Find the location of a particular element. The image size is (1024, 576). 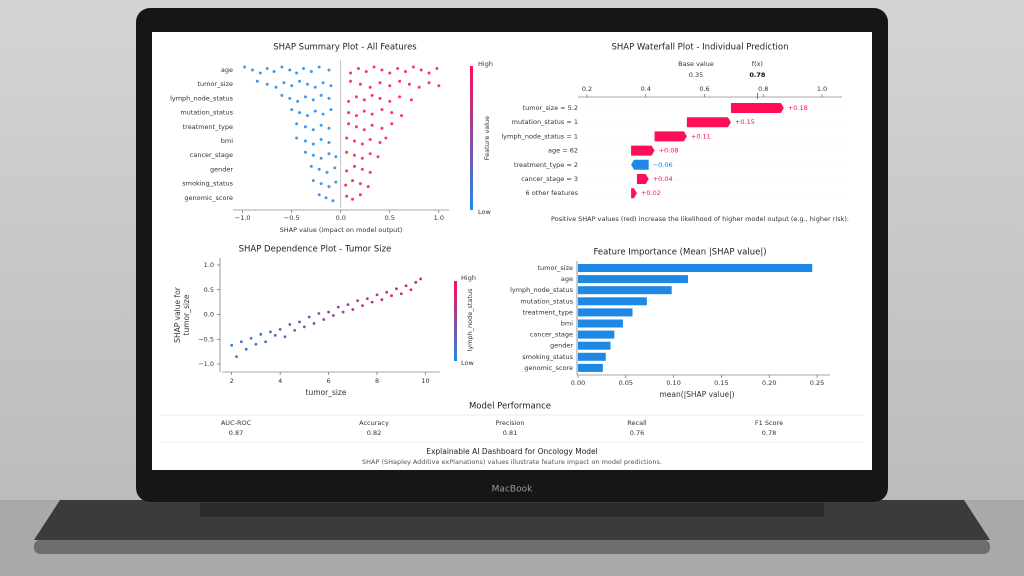

metric-name: Precision is located at coordinates (509, 423).